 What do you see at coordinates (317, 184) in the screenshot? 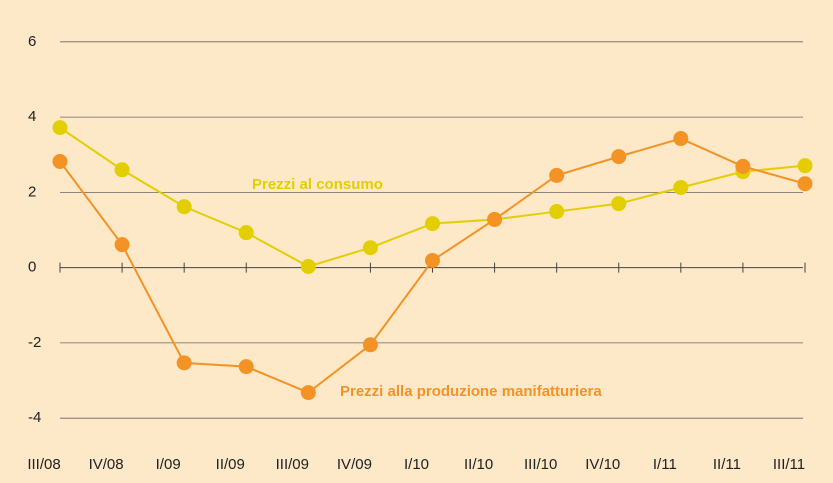
I see `series-label: Prezzi al consumo` at bounding box center [317, 184].